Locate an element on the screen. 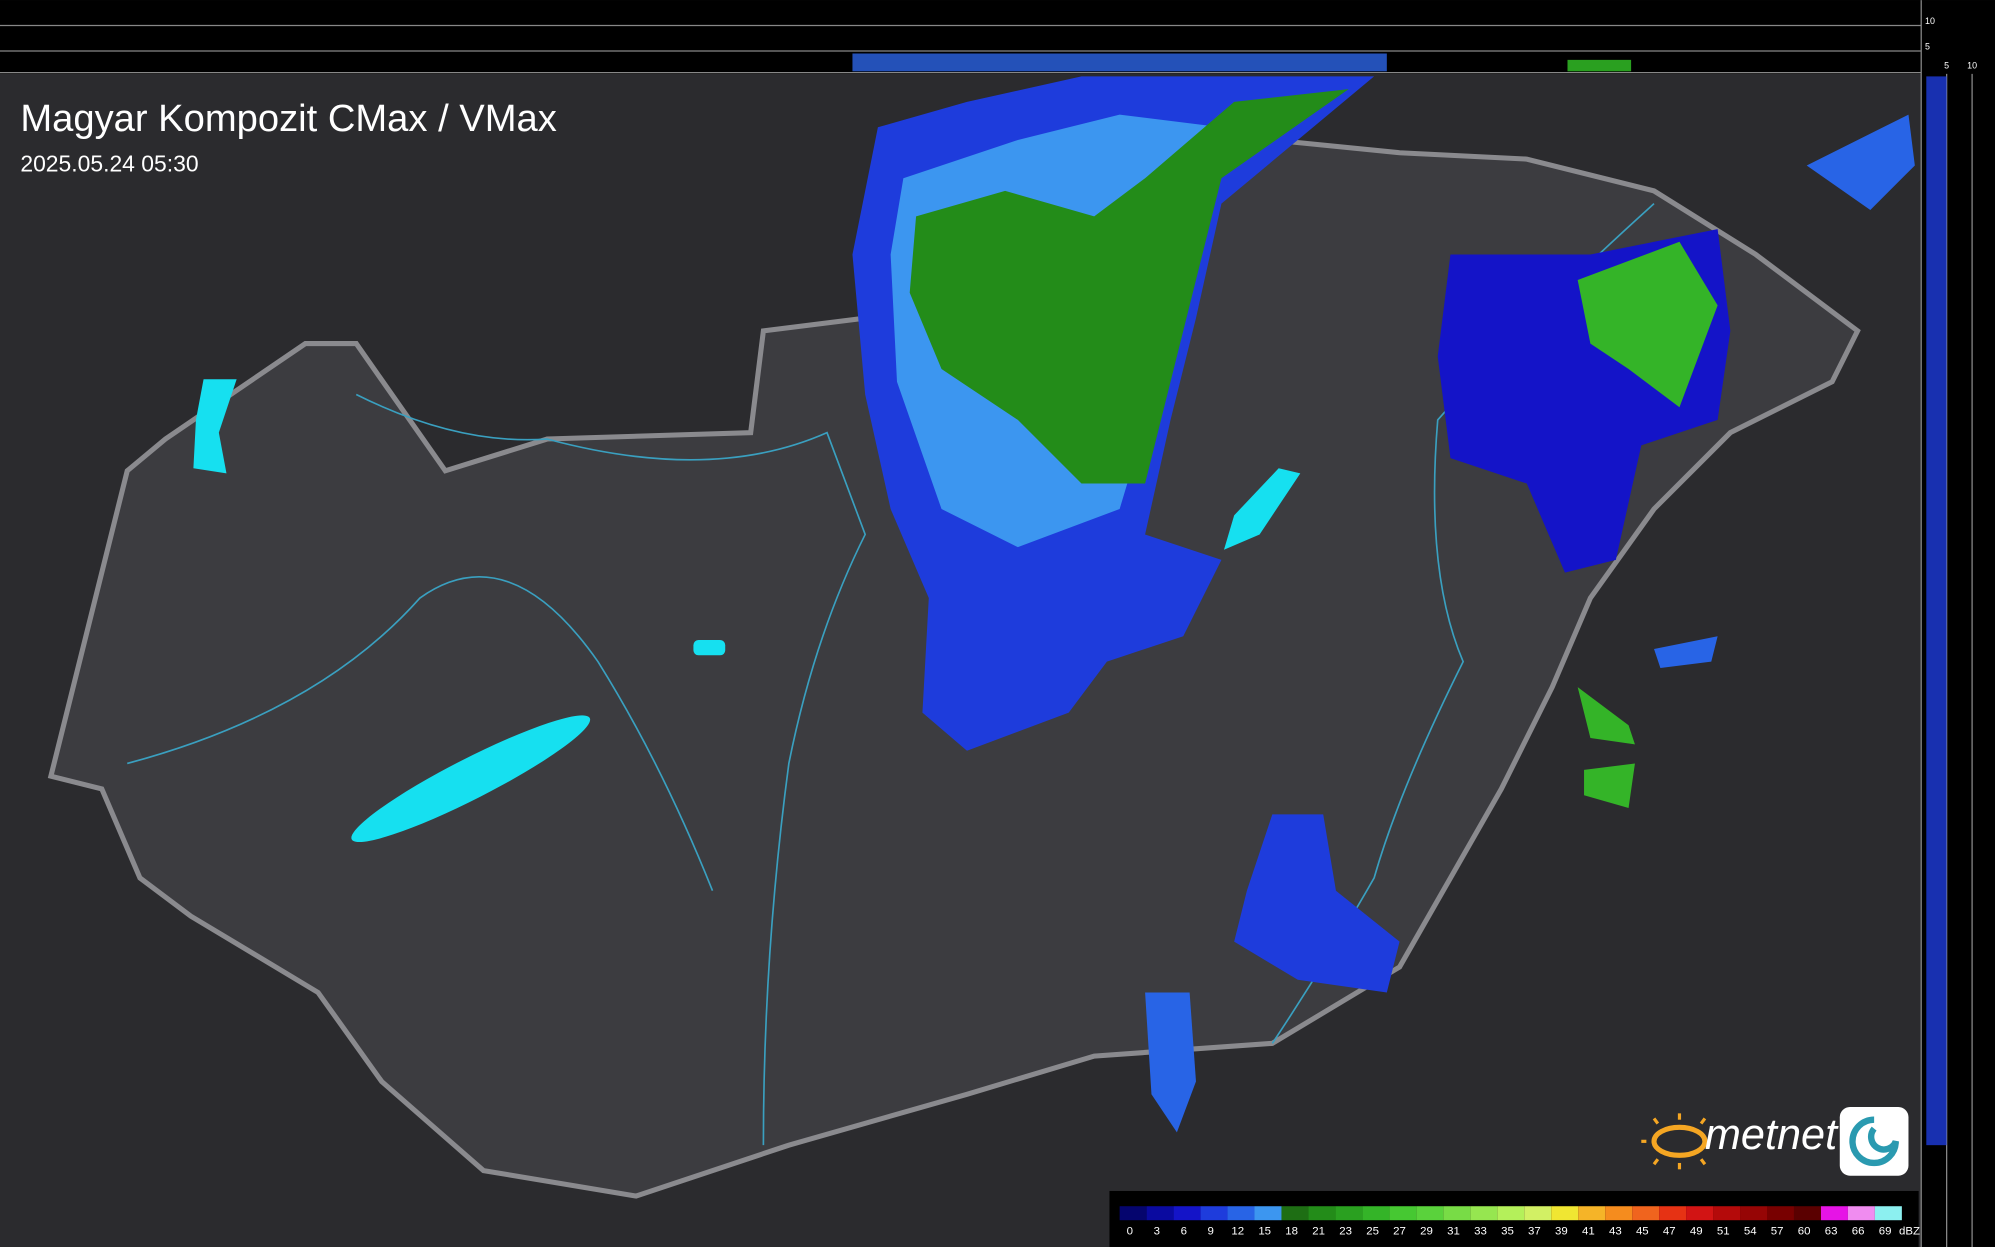 Image resolution: width=1995 pixels, height=1247 pixels. legend-label: 45 is located at coordinates (1642, 1232).